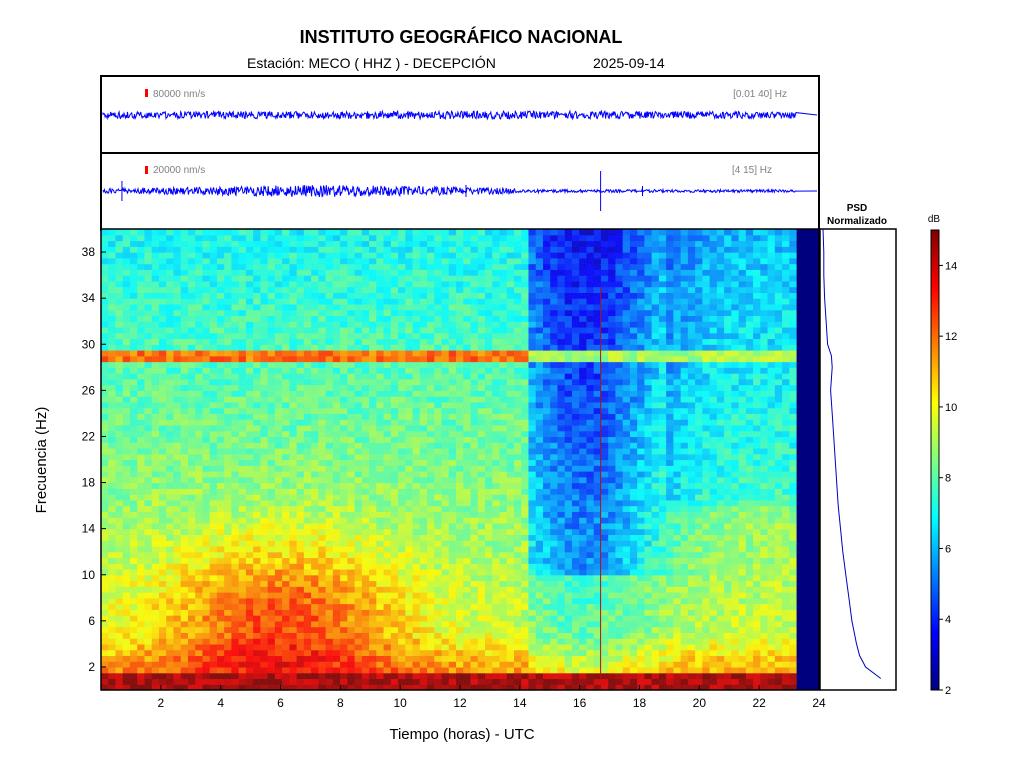 The width and height of the screenshot is (1024, 768). Describe the element at coordinates (760, 94) in the screenshot. I see `trace-1-band-label: [0.01 40] Hz` at that location.